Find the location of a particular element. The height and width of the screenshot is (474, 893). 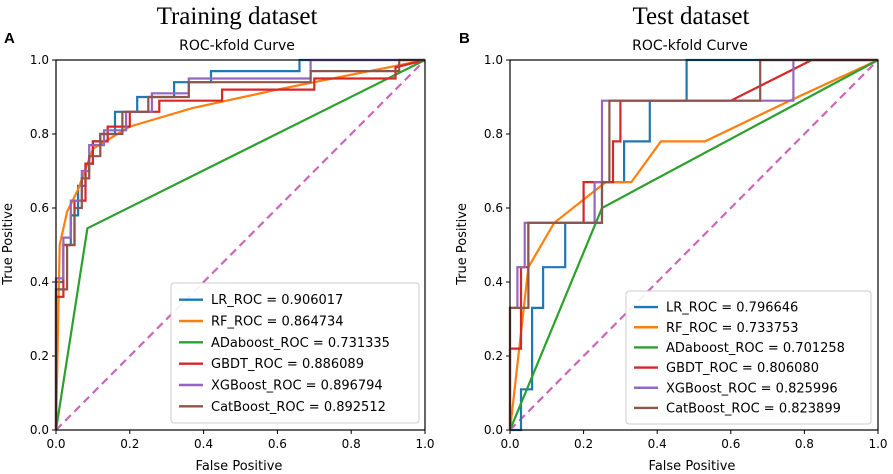

chart-a-x-tick-label: 1.0 is located at coordinates (424, 444).